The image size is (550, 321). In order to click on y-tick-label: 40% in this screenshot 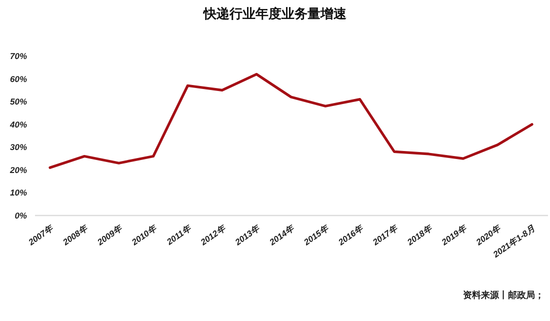, I will do `click(18, 124)`.